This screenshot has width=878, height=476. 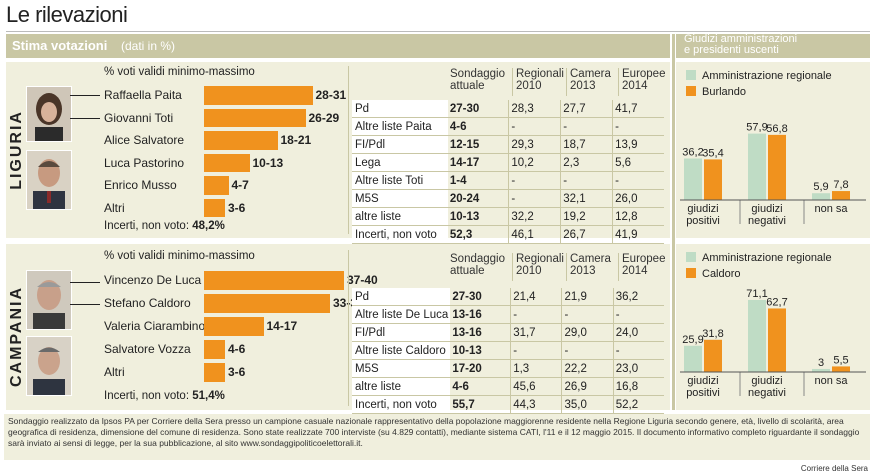 What do you see at coordinates (756, 294) in the screenshot?
I see `judgement-value: 71,1` at bounding box center [756, 294].